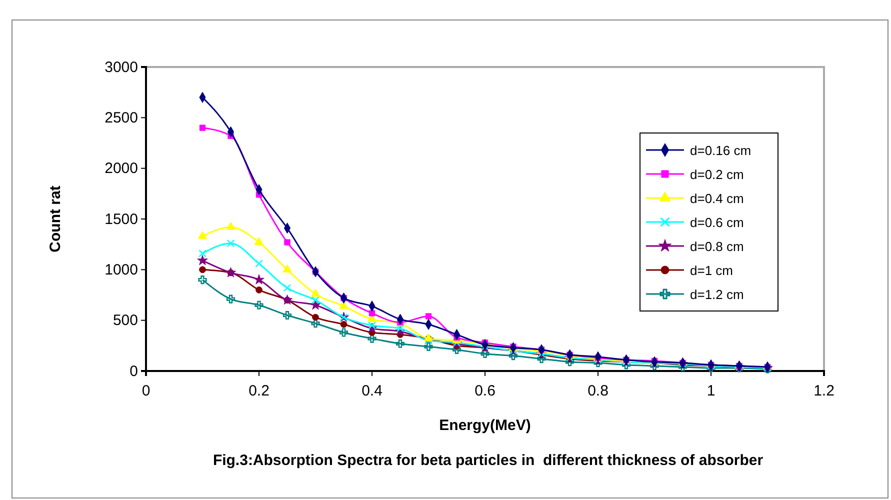 The image size is (891, 500). What do you see at coordinates (717, 222) in the screenshot?
I see `legend-label: d=0.6 cm` at bounding box center [717, 222].